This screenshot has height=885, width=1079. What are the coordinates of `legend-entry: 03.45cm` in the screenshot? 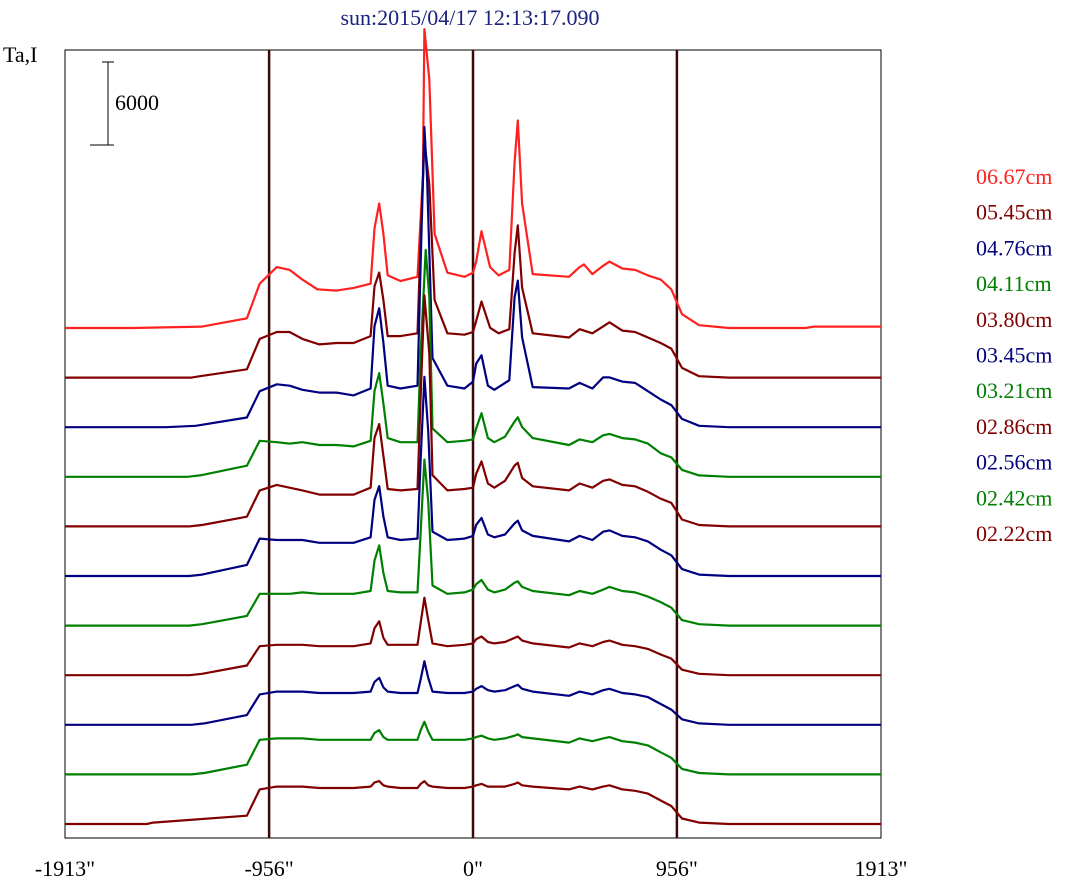 It's located at (1014, 355).